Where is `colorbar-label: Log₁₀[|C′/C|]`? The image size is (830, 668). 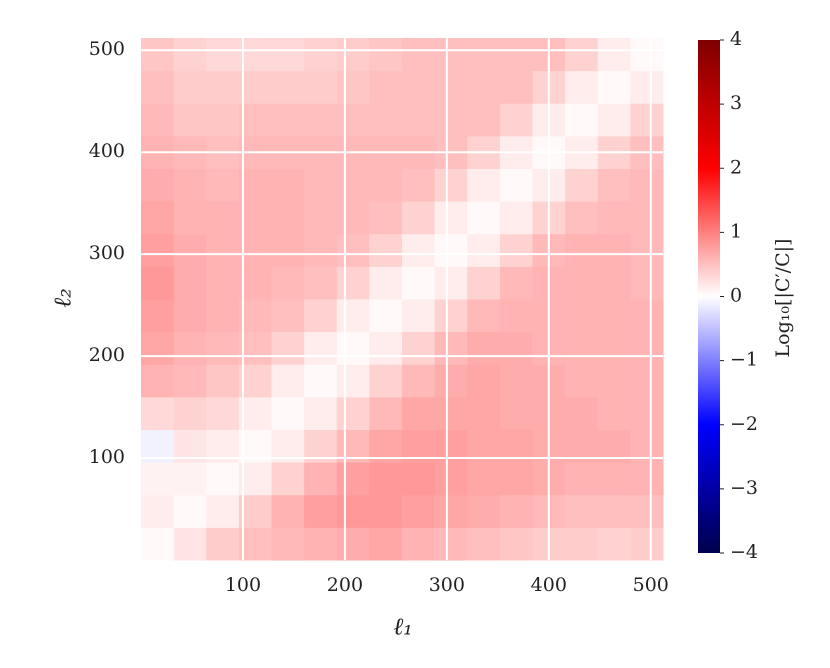 colorbar-label: Log₁₀[|C′/C|] is located at coordinates (783, 298).